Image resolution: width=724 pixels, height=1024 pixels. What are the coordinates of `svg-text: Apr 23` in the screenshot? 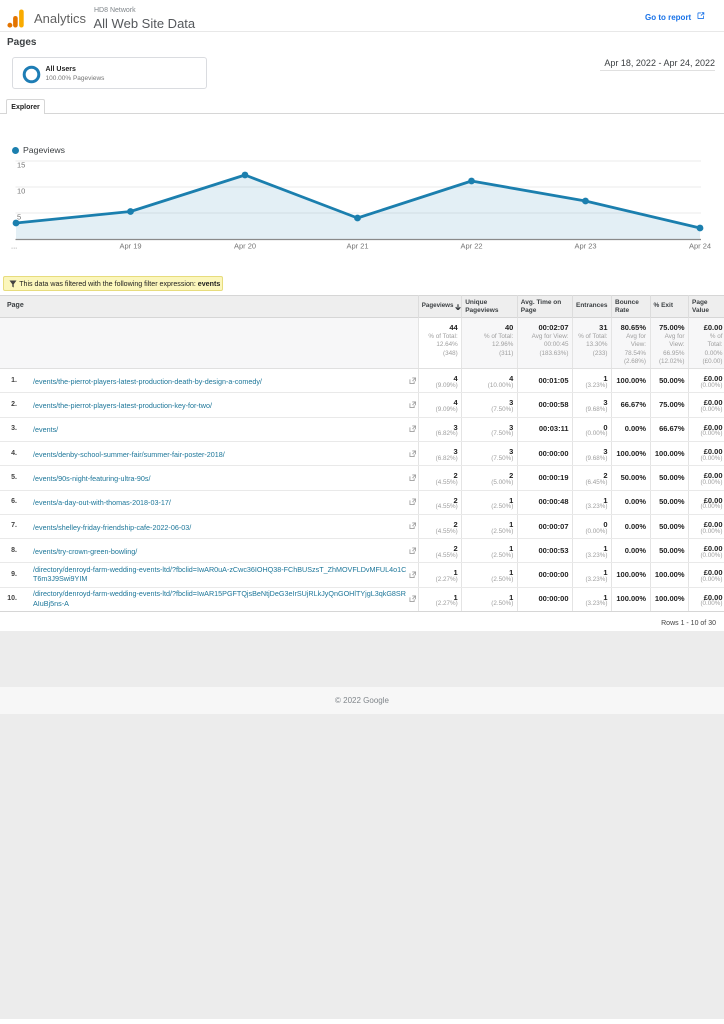 It's located at (585, 246).